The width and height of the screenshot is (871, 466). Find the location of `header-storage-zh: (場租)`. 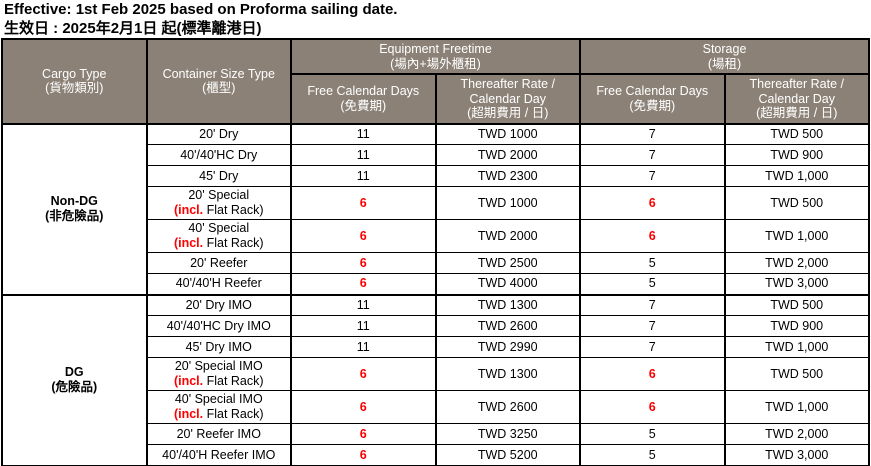

header-storage-zh: (場租) is located at coordinates (724, 63).